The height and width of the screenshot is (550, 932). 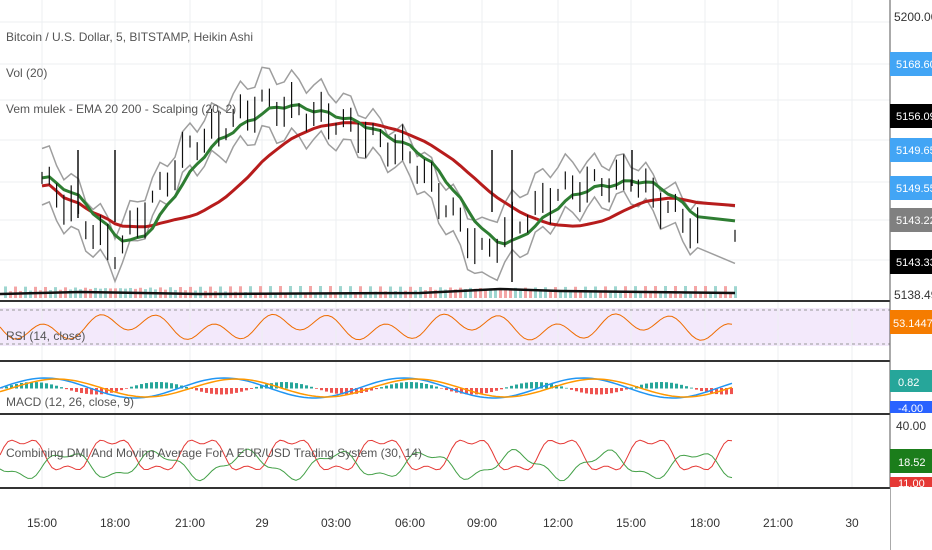 What do you see at coordinates (908, 383) in the screenshot?
I see `macd-value: 0.82` at bounding box center [908, 383].